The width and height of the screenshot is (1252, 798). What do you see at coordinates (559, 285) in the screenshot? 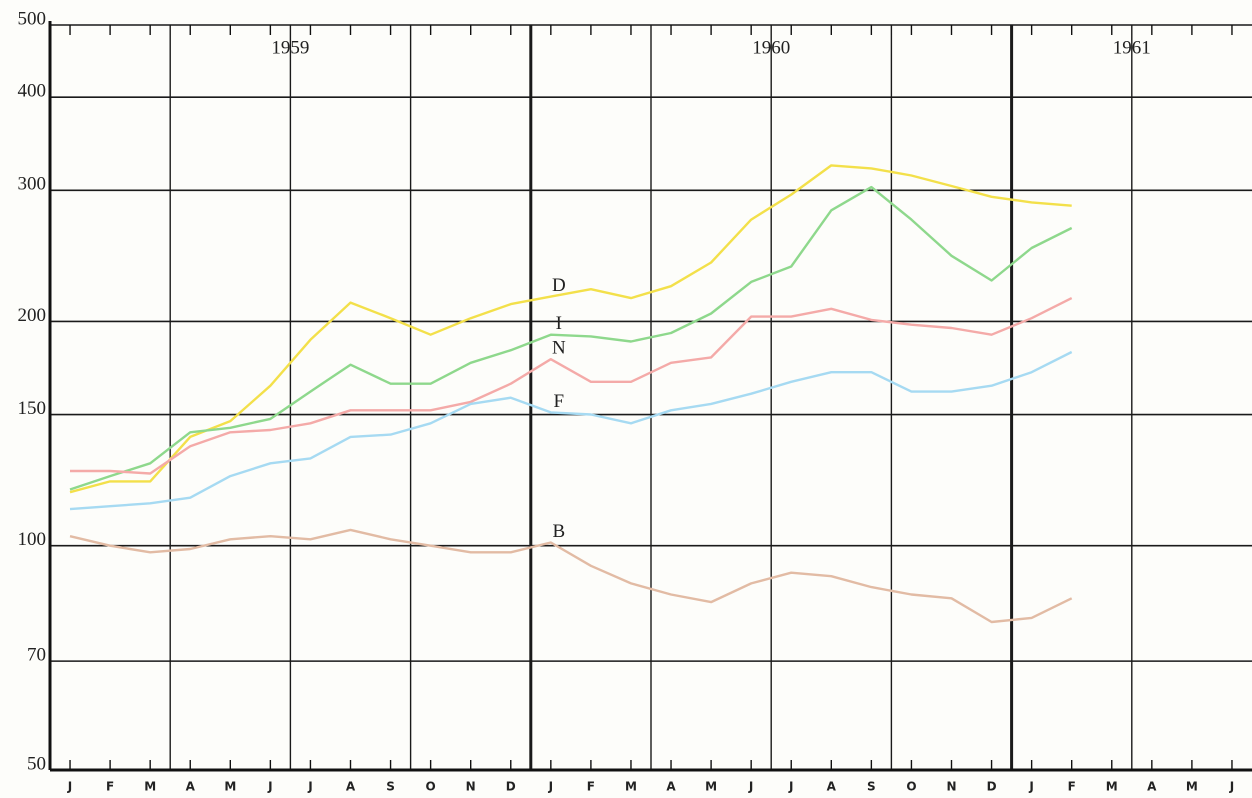
I see `series-label: D` at bounding box center [559, 285].